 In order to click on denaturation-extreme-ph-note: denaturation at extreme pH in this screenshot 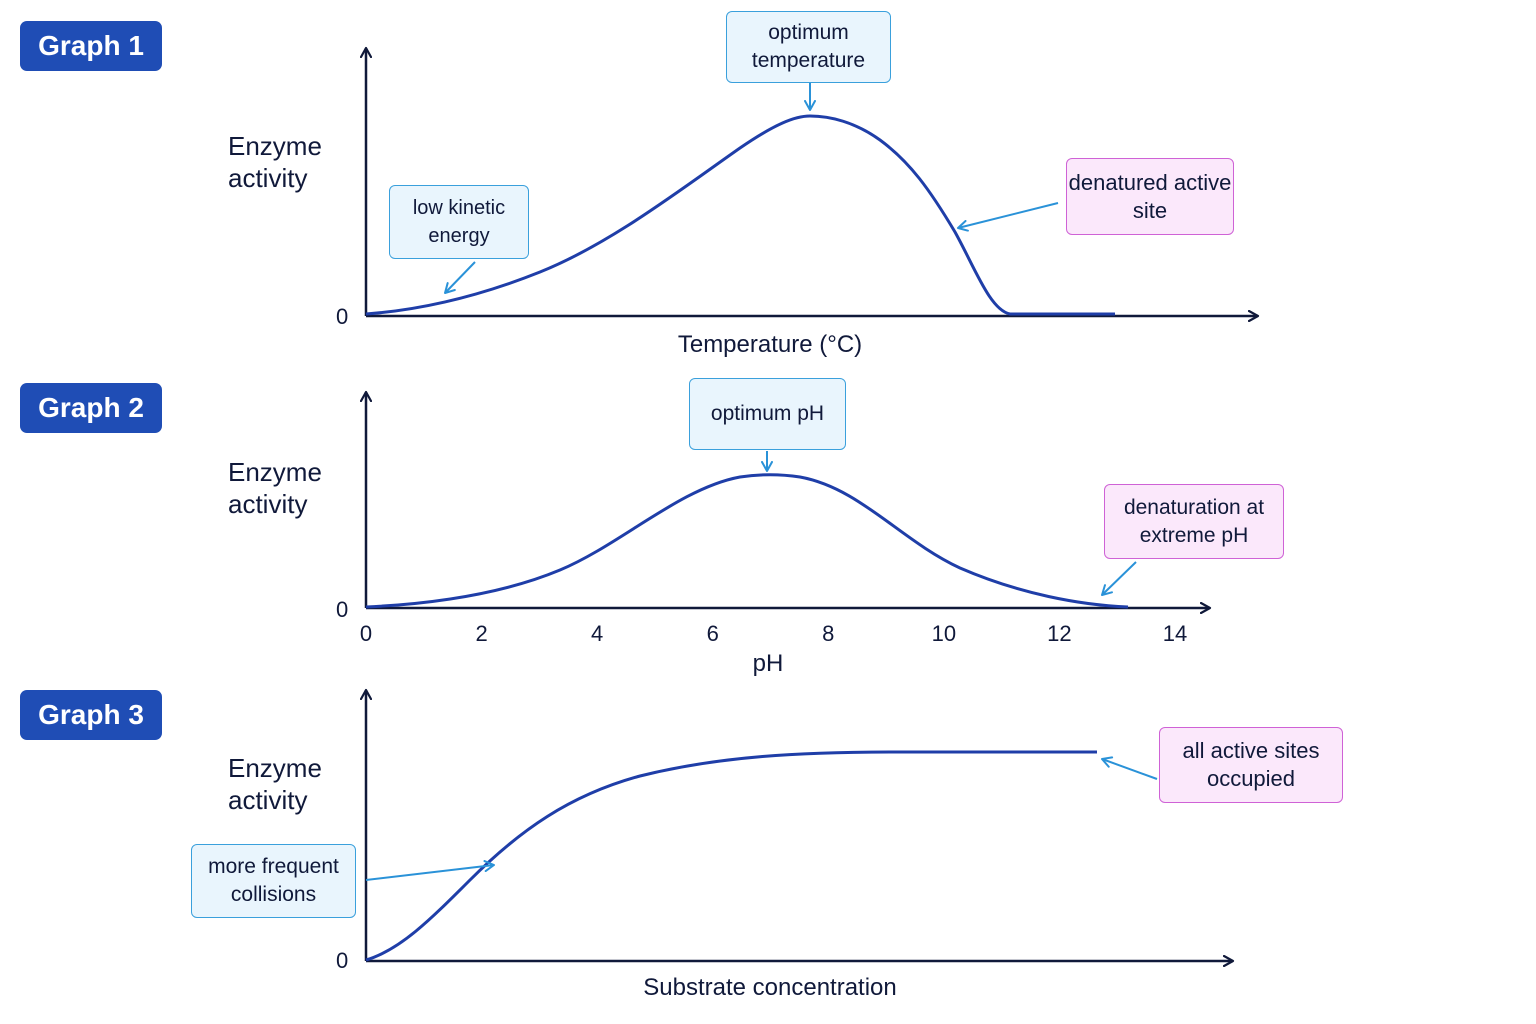, I will do `click(1194, 521)`.